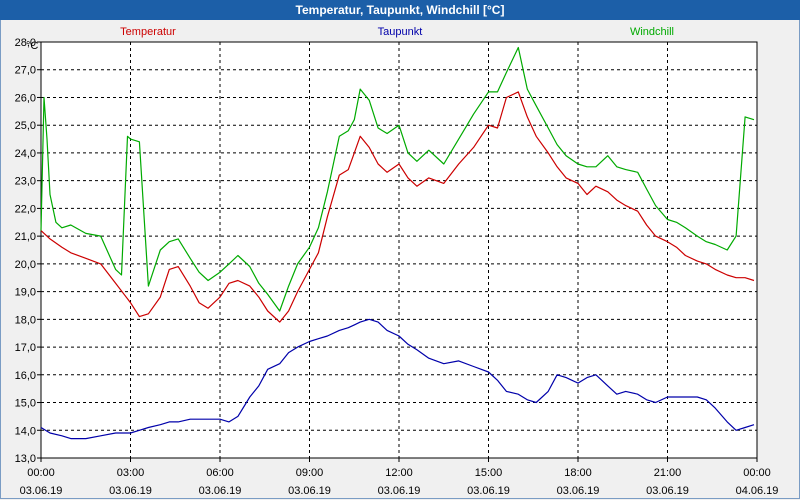 The image size is (800, 500). What do you see at coordinates (148, 32) in the screenshot?
I see `legend-temperatur: Temperatur` at bounding box center [148, 32].